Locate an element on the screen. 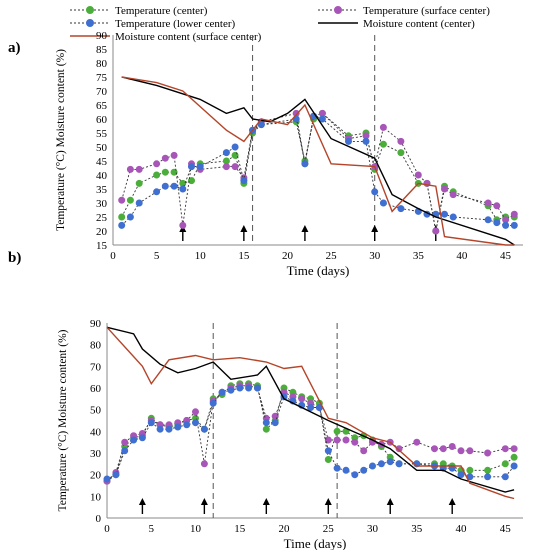 This screenshot has width=543, height=550. y-tick-label: 55 is located at coordinates (102, 134).